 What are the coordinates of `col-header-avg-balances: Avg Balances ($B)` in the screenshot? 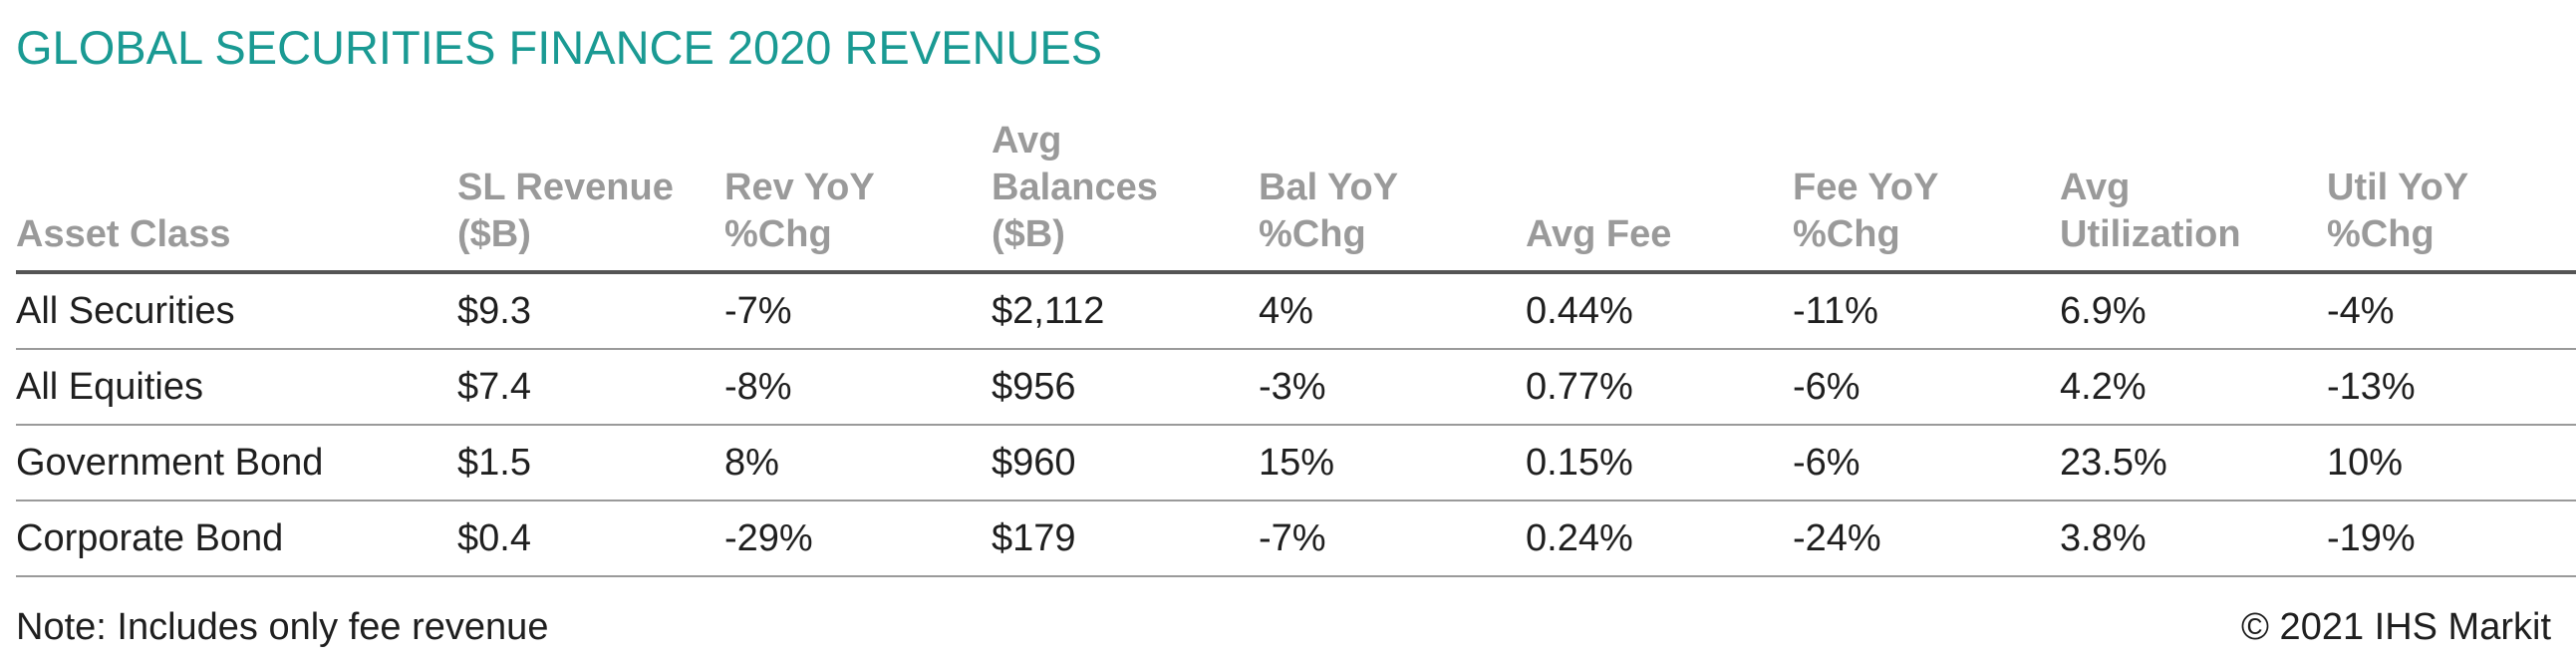 It's located at (1125, 196).